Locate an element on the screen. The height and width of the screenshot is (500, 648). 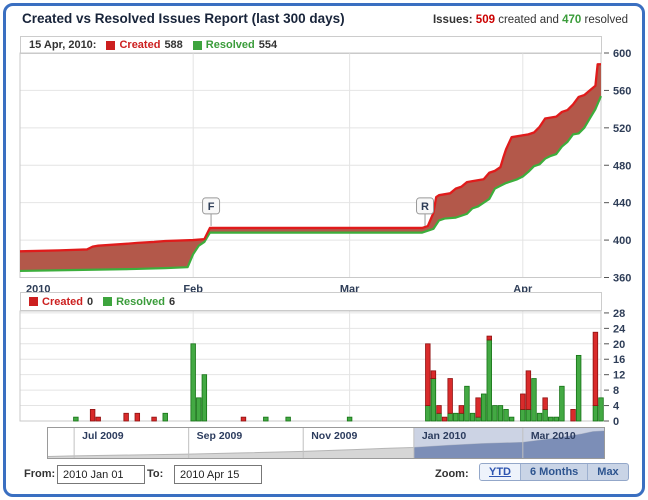
svg-text: 520 is located at coordinates (622, 129).